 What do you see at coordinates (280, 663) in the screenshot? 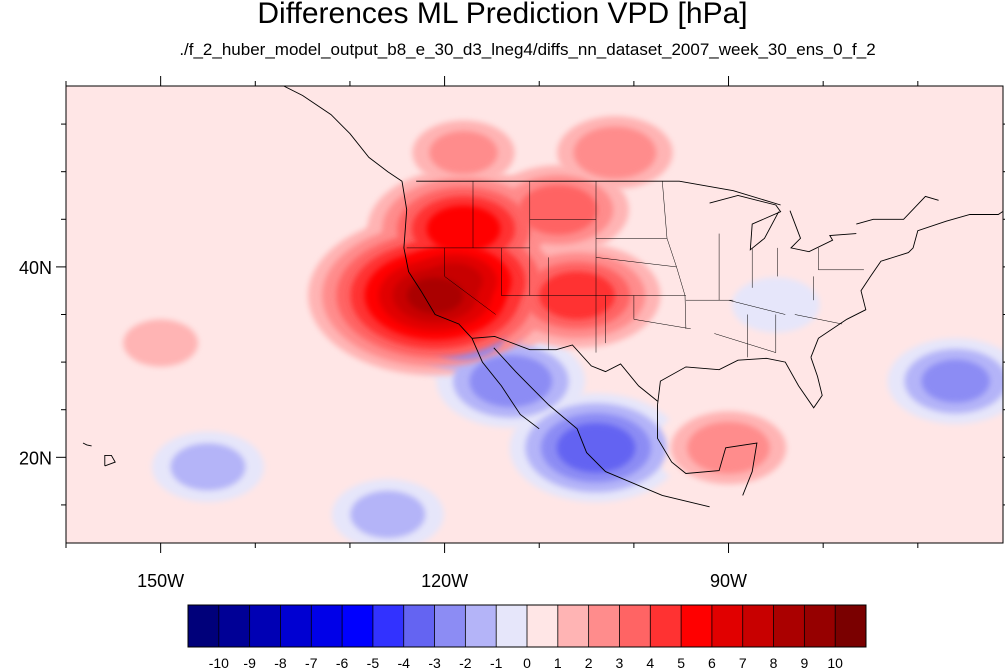
I see `colorbar-label: -8` at bounding box center [280, 663].